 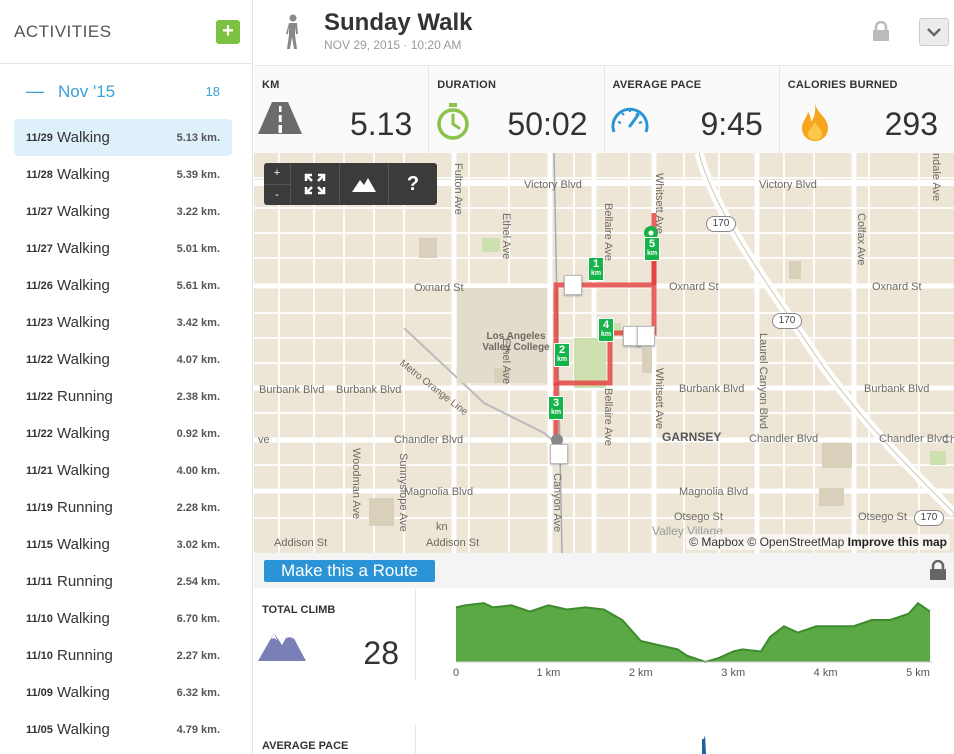 I want to click on activity-list-item: 11/22 Running 2.38 km., so click(x=123, y=396).